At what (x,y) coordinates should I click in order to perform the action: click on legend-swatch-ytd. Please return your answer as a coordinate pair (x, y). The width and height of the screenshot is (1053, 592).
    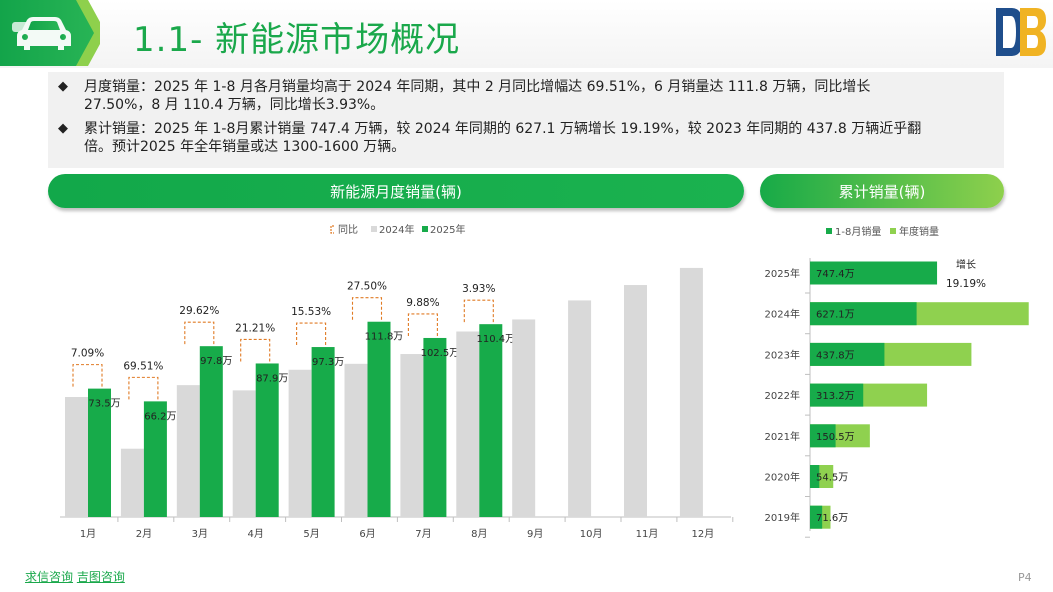
    Looking at the image, I should click on (829, 231).